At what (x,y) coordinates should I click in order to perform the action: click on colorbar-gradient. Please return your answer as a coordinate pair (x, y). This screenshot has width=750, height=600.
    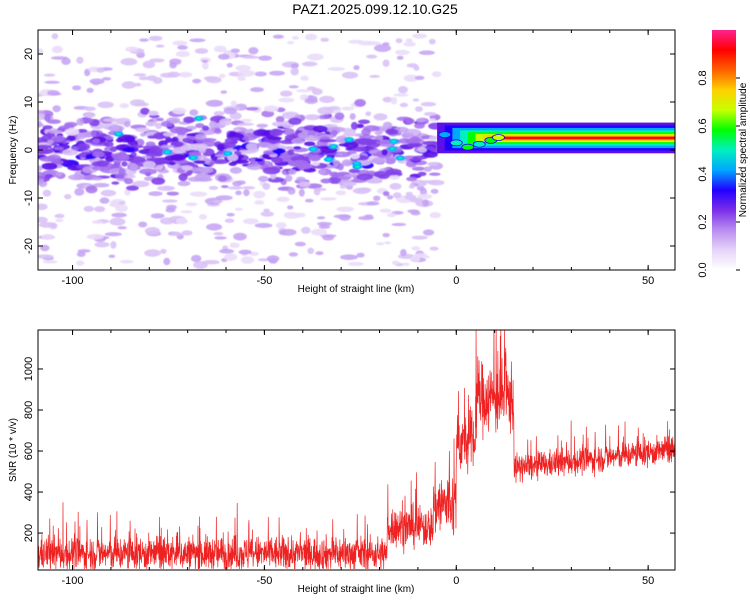
    Looking at the image, I should click on (724, 150).